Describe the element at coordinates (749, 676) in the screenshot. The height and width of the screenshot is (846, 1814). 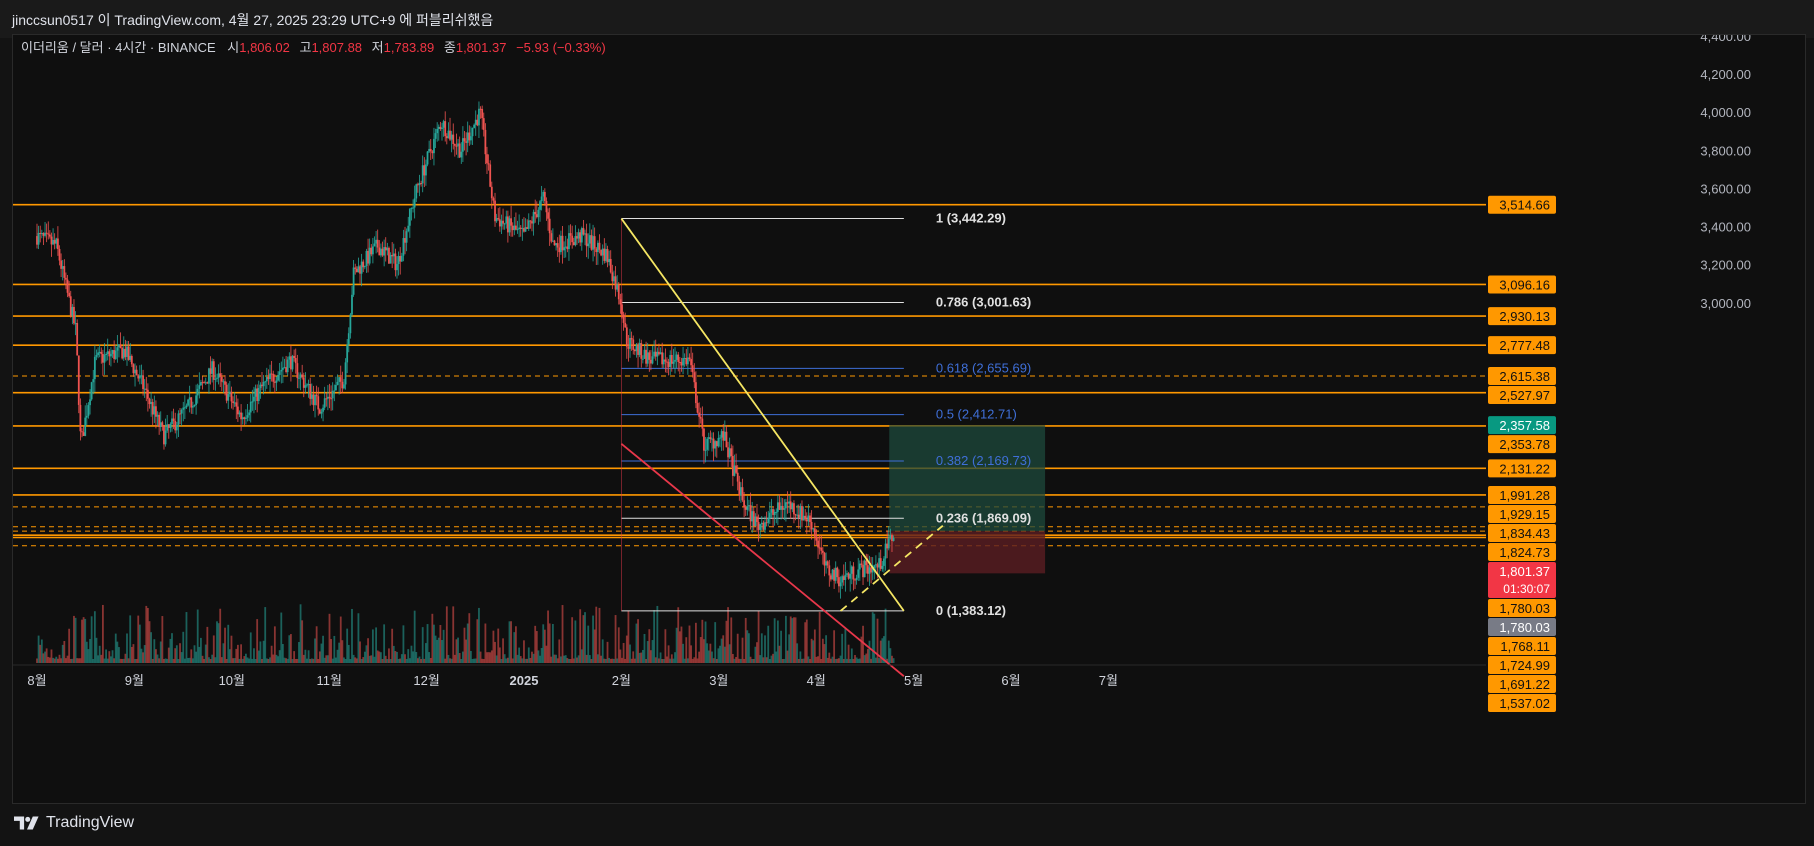
I see `time-axis: 8월 9월 10월 11월 12월 2025 2월 3월 4월 5월 6월 7월` at that location.